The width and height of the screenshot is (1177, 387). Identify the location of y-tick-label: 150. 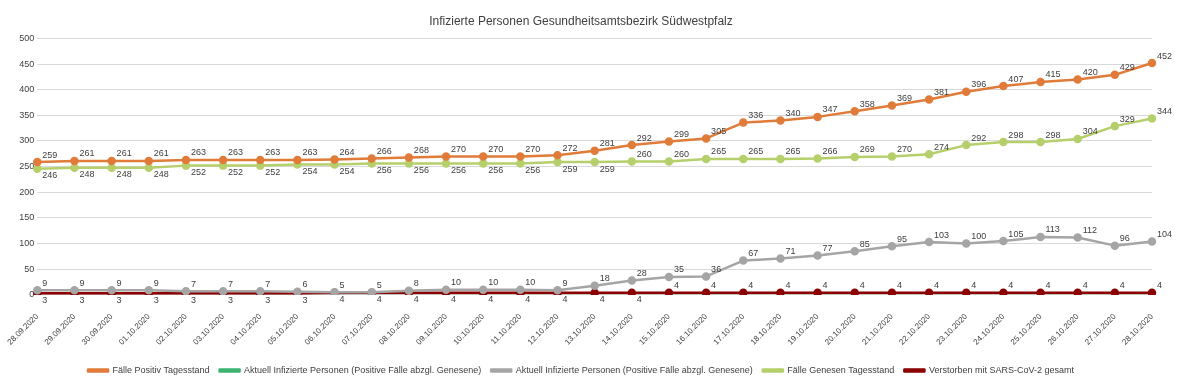
(27, 217).